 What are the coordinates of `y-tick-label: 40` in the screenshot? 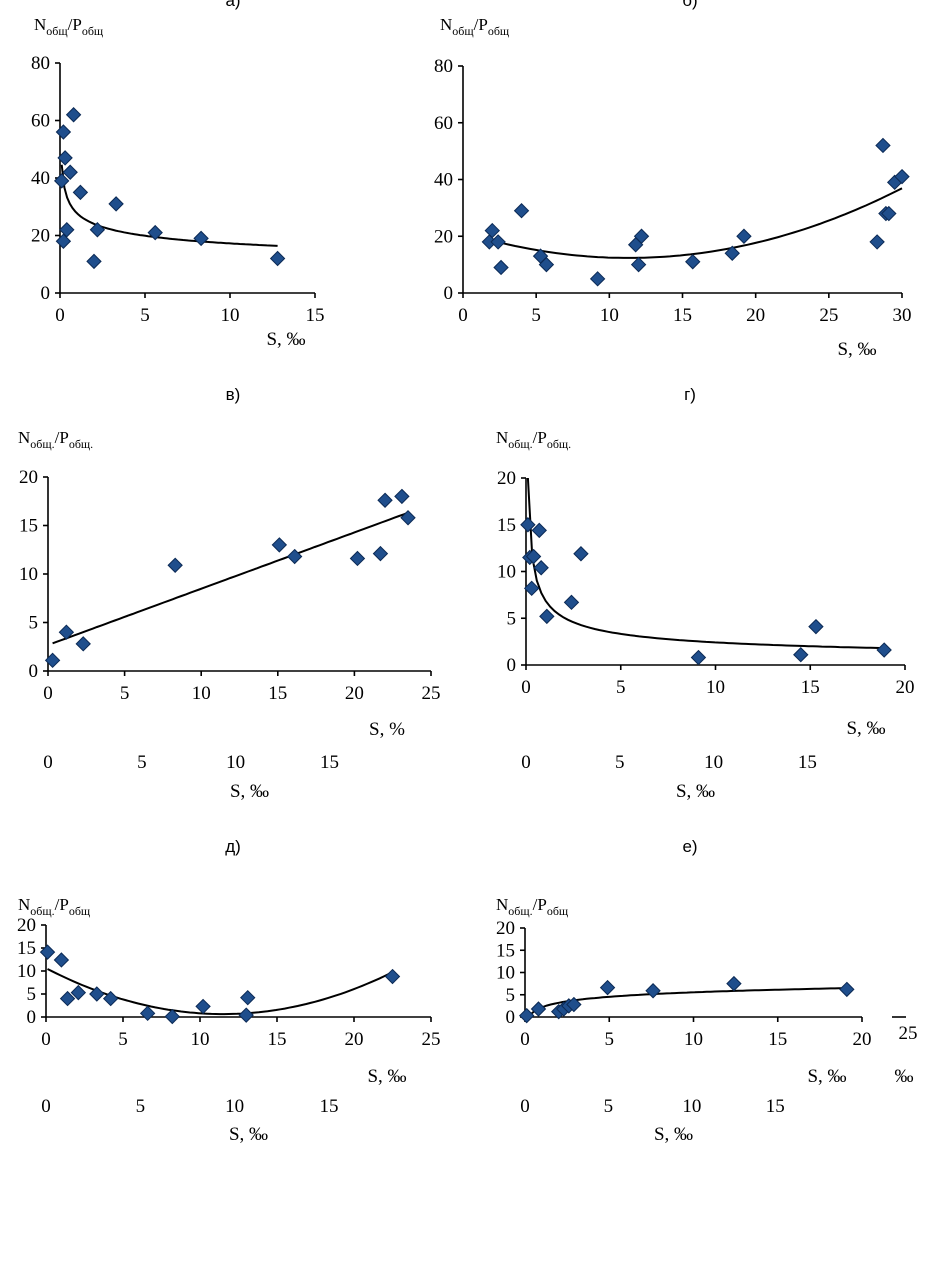 It's located at (40, 178).